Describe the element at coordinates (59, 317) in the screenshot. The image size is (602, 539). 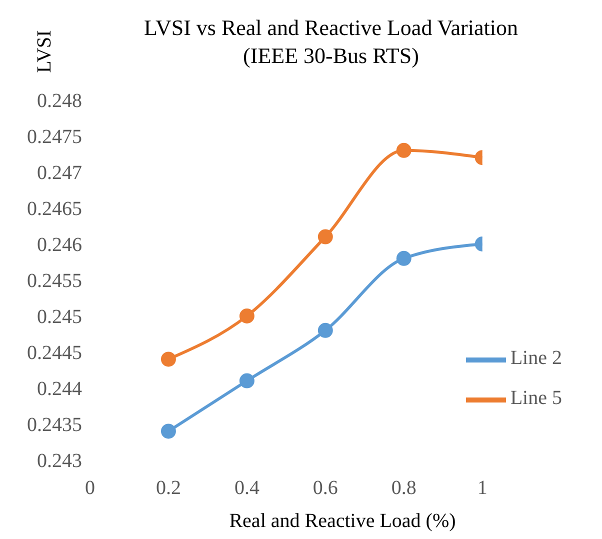
I see `y-tick-label: 0.245` at that location.